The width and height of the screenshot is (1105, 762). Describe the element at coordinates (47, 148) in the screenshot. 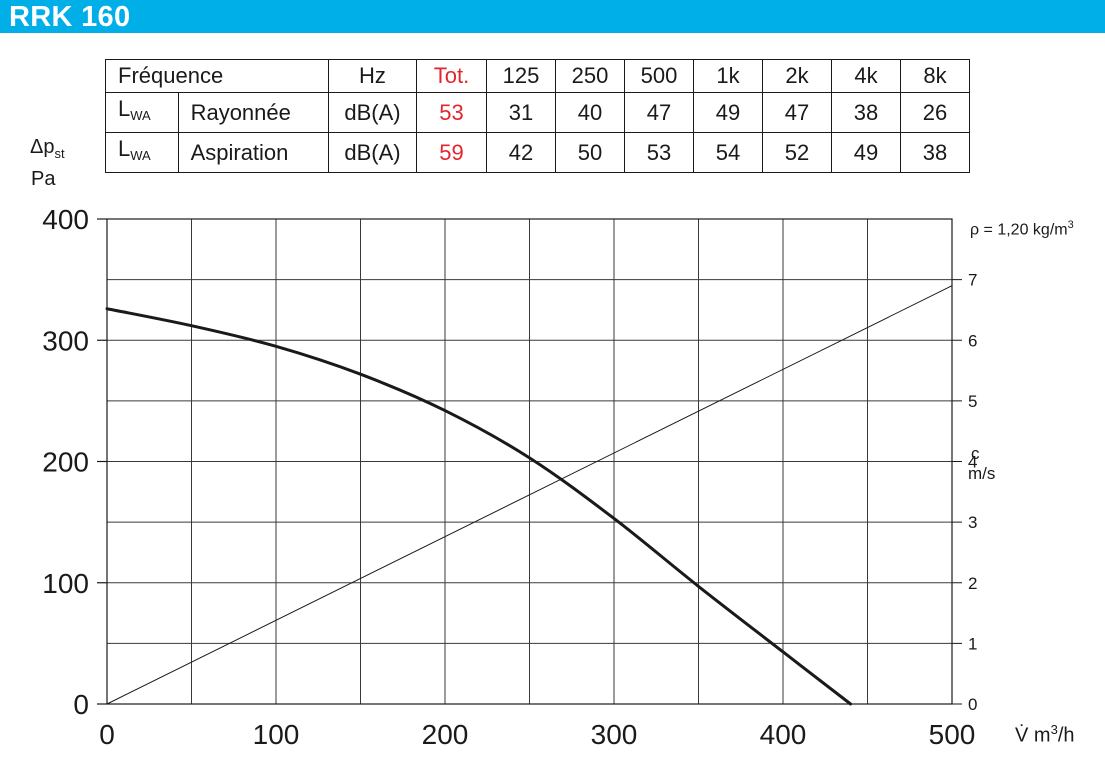

I see `y-axis-title: Δpst` at that location.